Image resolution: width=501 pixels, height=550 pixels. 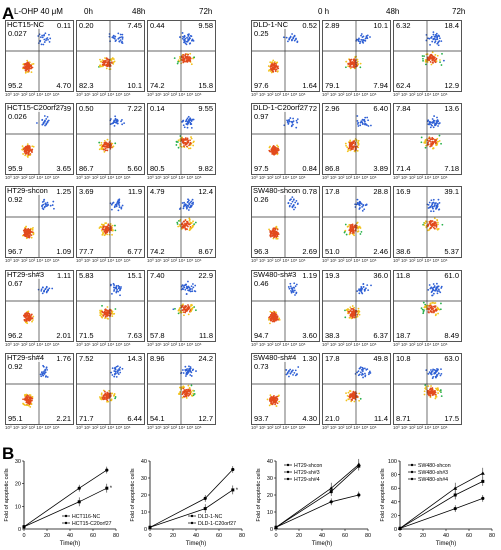 I want to click on quadrant-value-lr: 11.8, so click(x=205, y=335).